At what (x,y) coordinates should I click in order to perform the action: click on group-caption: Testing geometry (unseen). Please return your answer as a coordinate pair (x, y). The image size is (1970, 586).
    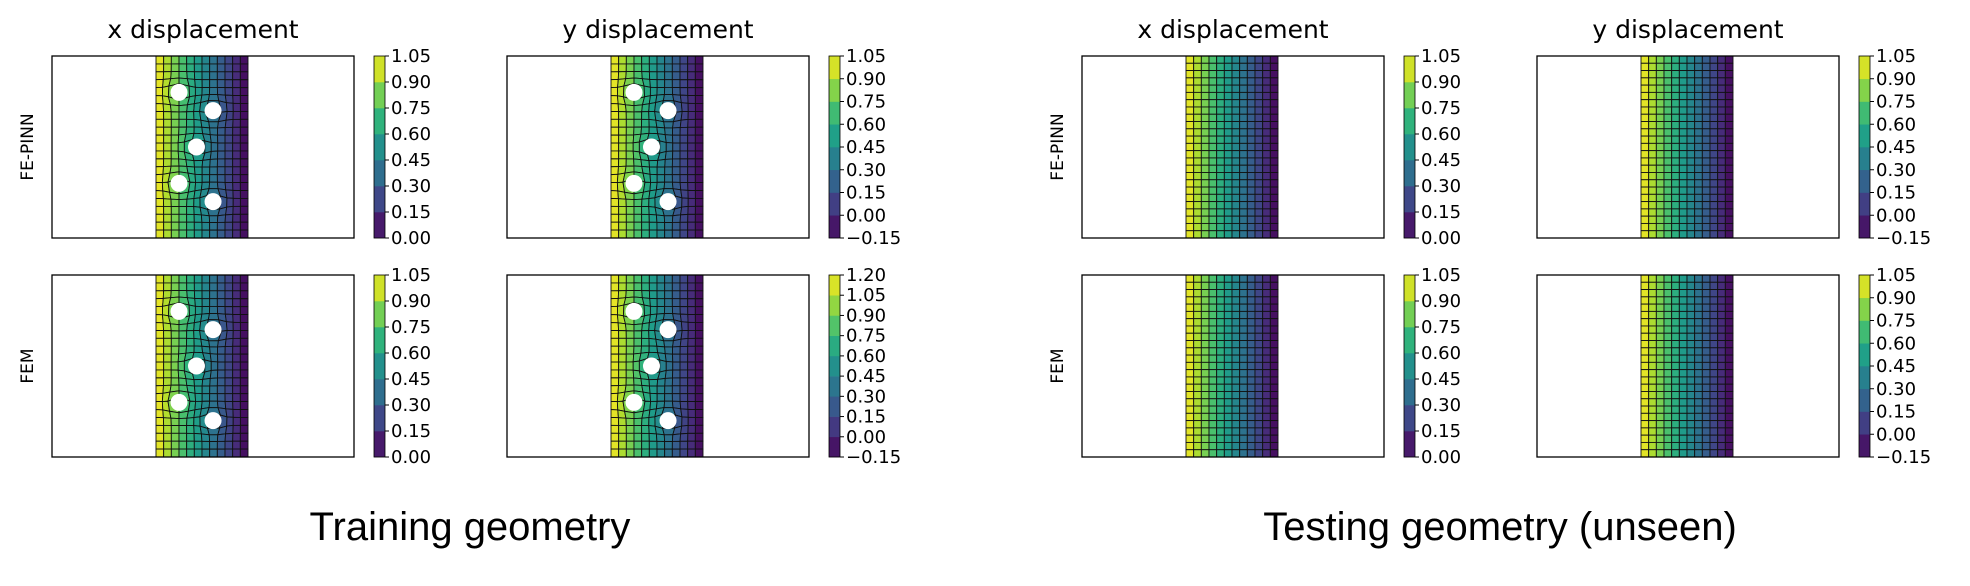
    Looking at the image, I should click on (1500, 527).